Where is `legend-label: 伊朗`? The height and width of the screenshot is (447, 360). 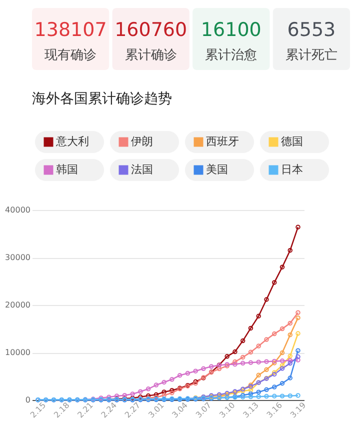 legend-label: 伊朗 is located at coordinates (142, 141).